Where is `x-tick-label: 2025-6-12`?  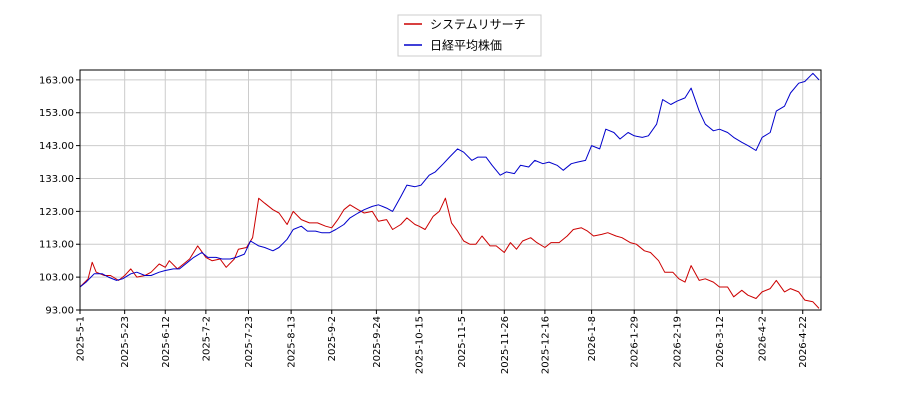
x-tick-label: 2025-6-12 is located at coordinates (166, 342).